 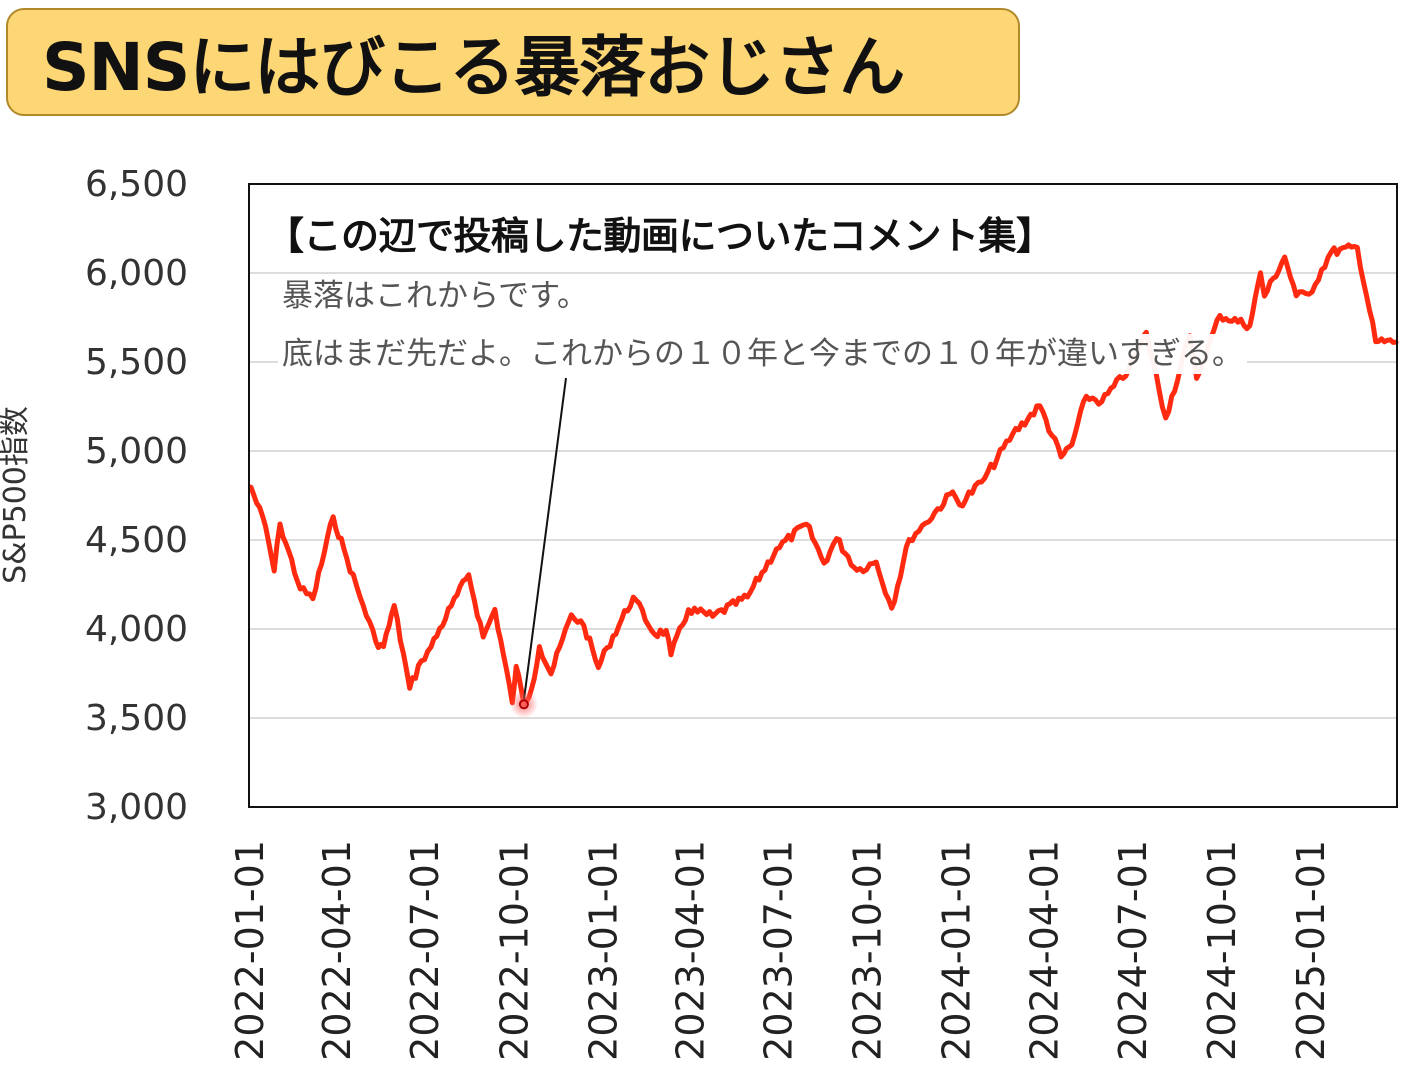 What do you see at coordinates (1045, 950) in the screenshot?
I see `x-tick-label: 2024-04-01` at bounding box center [1045, 950].